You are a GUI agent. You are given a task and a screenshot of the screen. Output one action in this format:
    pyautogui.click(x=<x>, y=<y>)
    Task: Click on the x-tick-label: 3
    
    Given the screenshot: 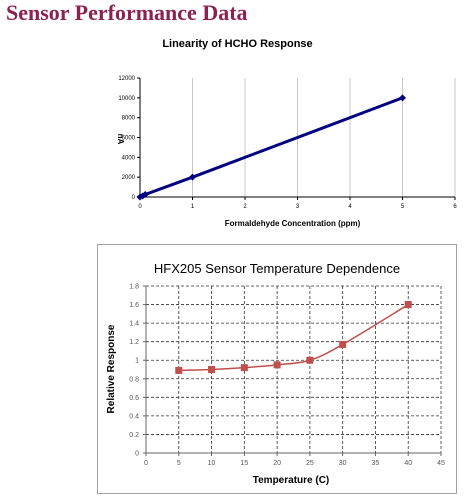 What is the action you would take?
    pyautogui.click(x=298, y=207)
    